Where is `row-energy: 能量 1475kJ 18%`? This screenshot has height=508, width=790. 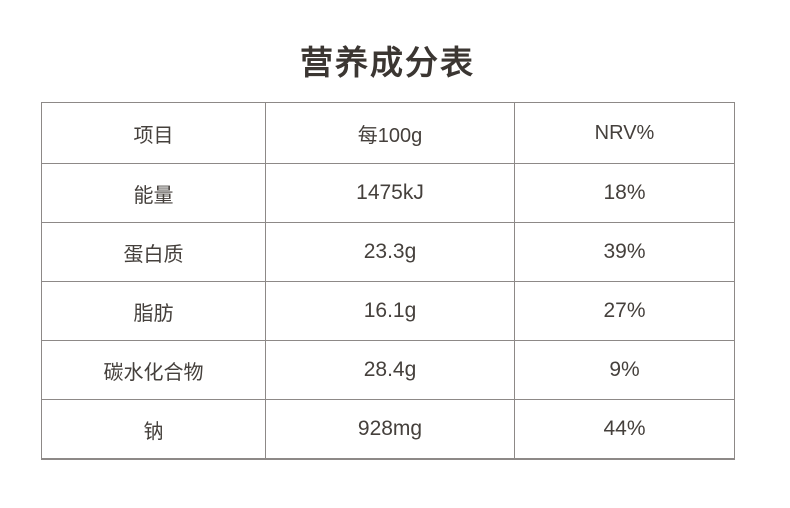 row-energy: 能量 1475kJ 18% is located at coordinates (388, 193).